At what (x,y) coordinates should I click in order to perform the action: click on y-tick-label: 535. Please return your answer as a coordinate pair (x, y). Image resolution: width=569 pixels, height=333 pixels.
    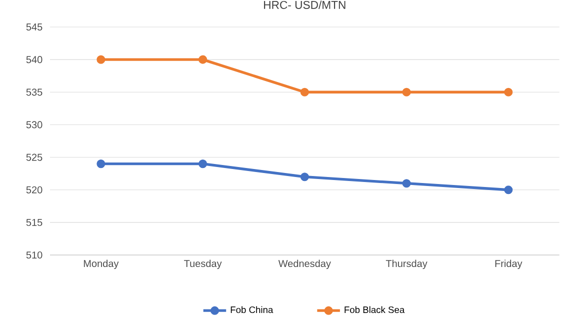
    Looking at the image, I should click on (34, 92).